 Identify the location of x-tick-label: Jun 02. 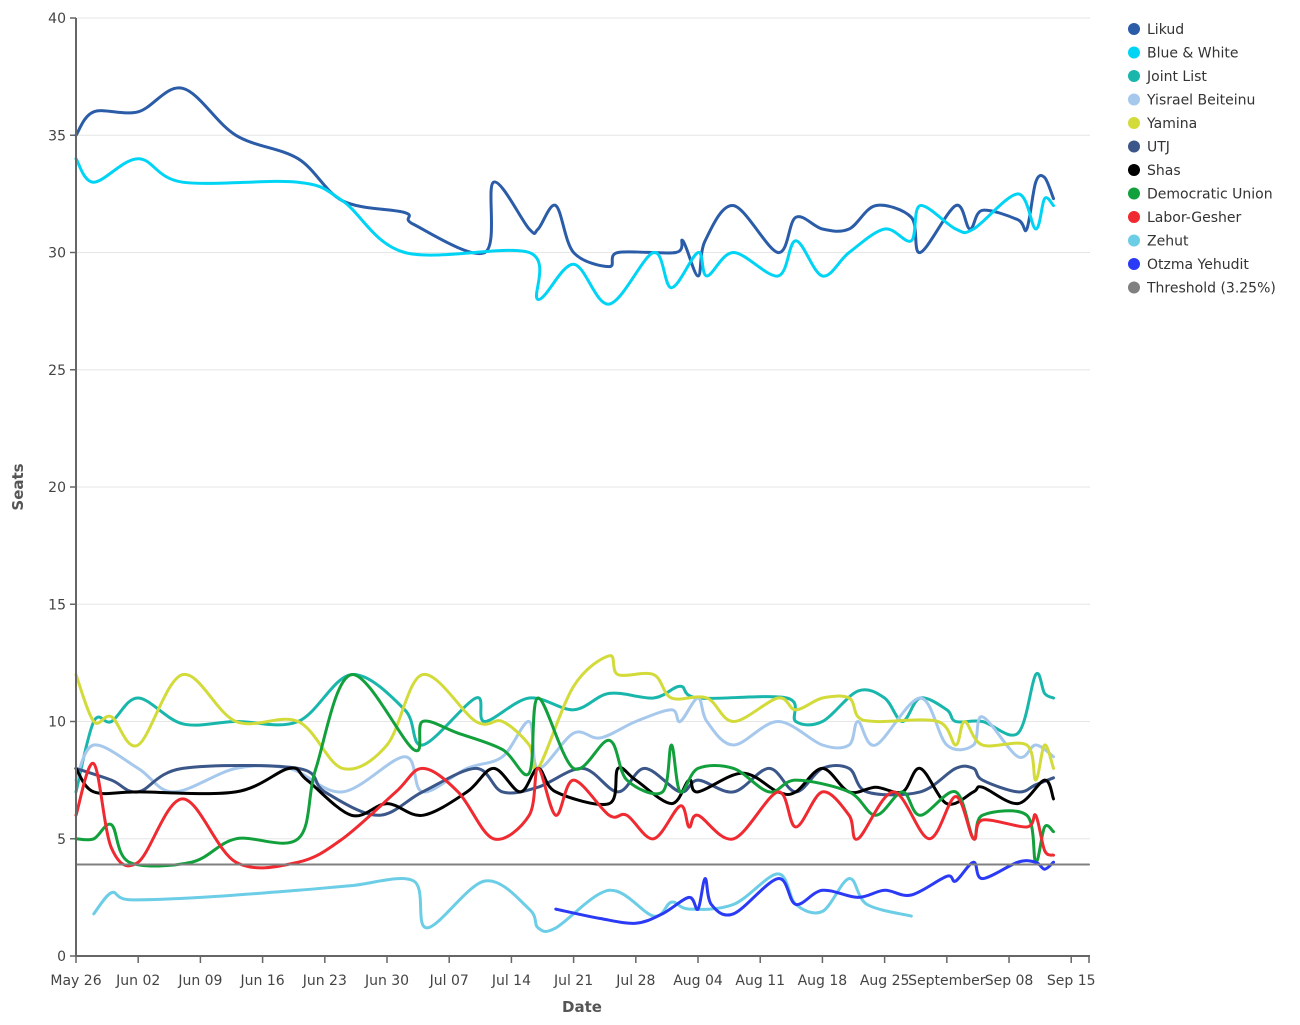
(137, 981).